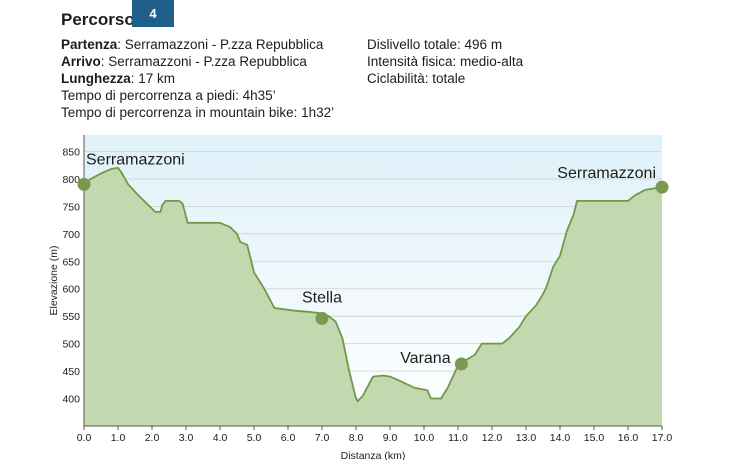 The height and width of the screenshot is (460, 730). What do you see at coordinates (203, 61) in the screenshot?
I see `end-value: : Serramazzoni - P.zza Repubblica` at bounding box center [203, 61].